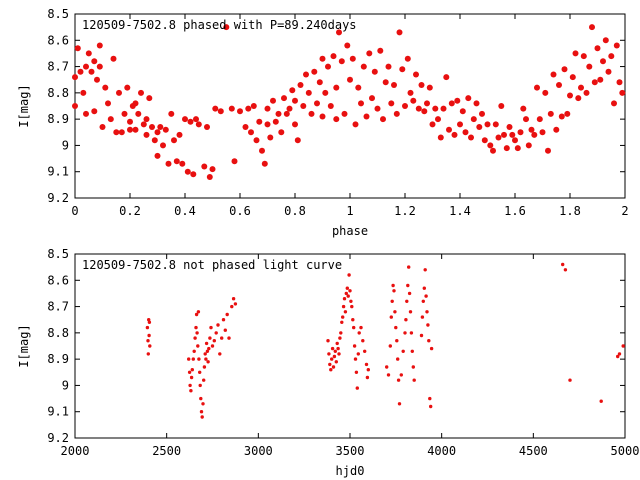 This screenshot has width=640, height=480. Describe the element at coordinates (65, 145) in the screenshot. I see `y-tick-label: 9` at that location.